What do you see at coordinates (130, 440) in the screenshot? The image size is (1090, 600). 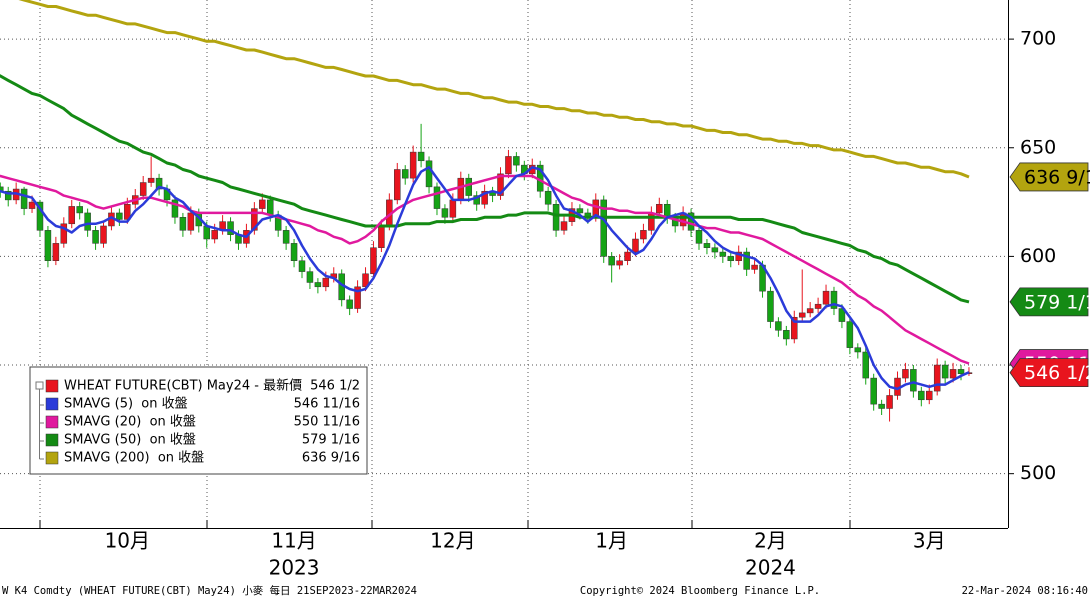 I see `legend-label: SMAVG (50) on 收盤` at bounding box center [130, 440].